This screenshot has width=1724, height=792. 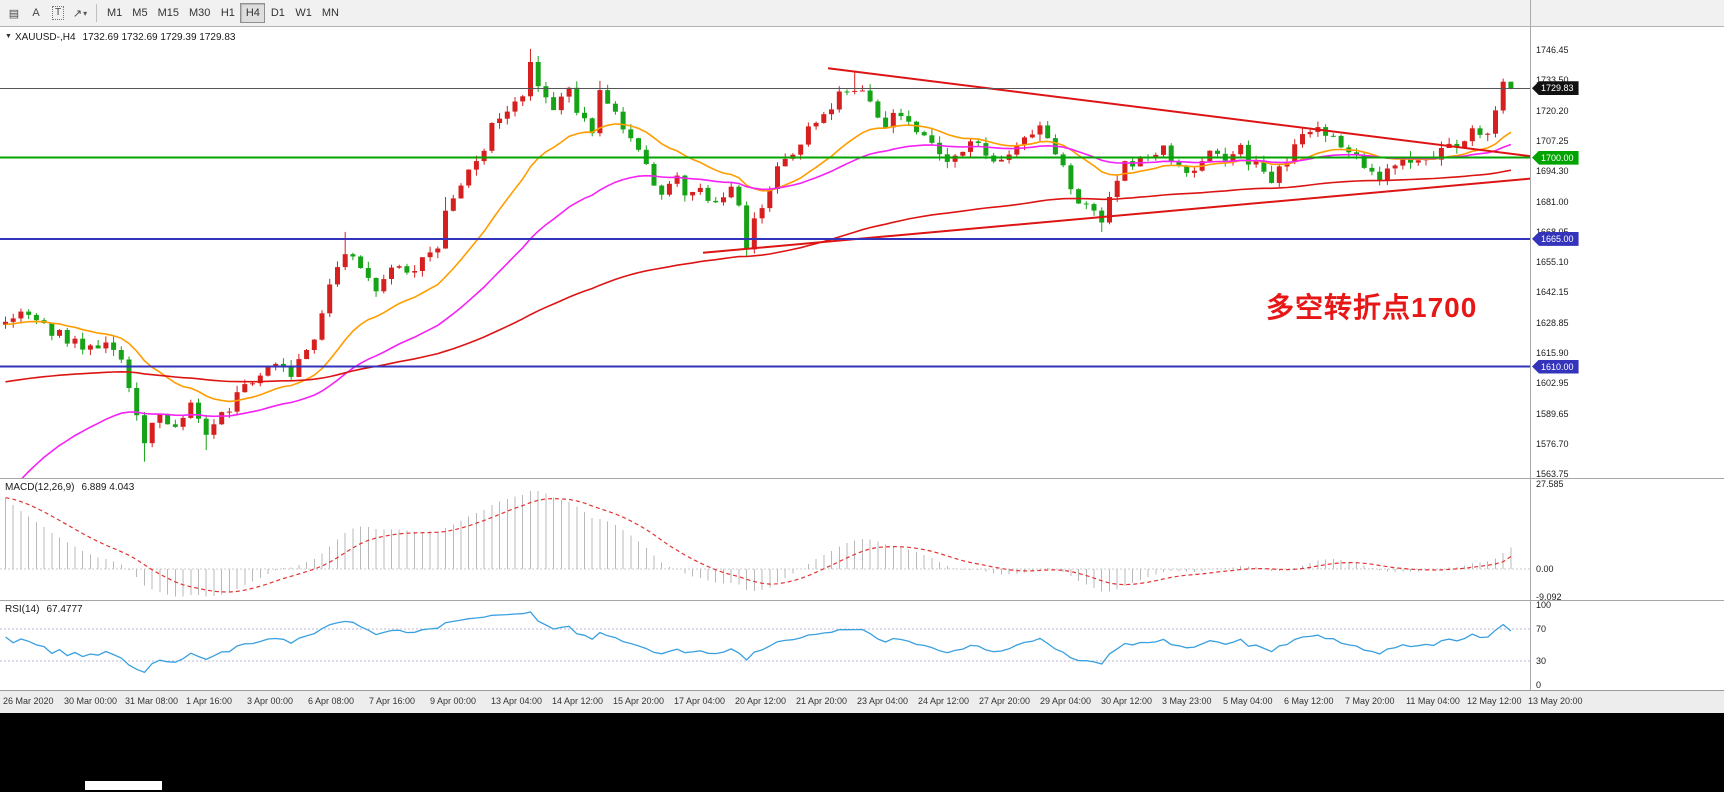 I want to click on macd-scale-label: 0.00, so click(x=1545, y=568).